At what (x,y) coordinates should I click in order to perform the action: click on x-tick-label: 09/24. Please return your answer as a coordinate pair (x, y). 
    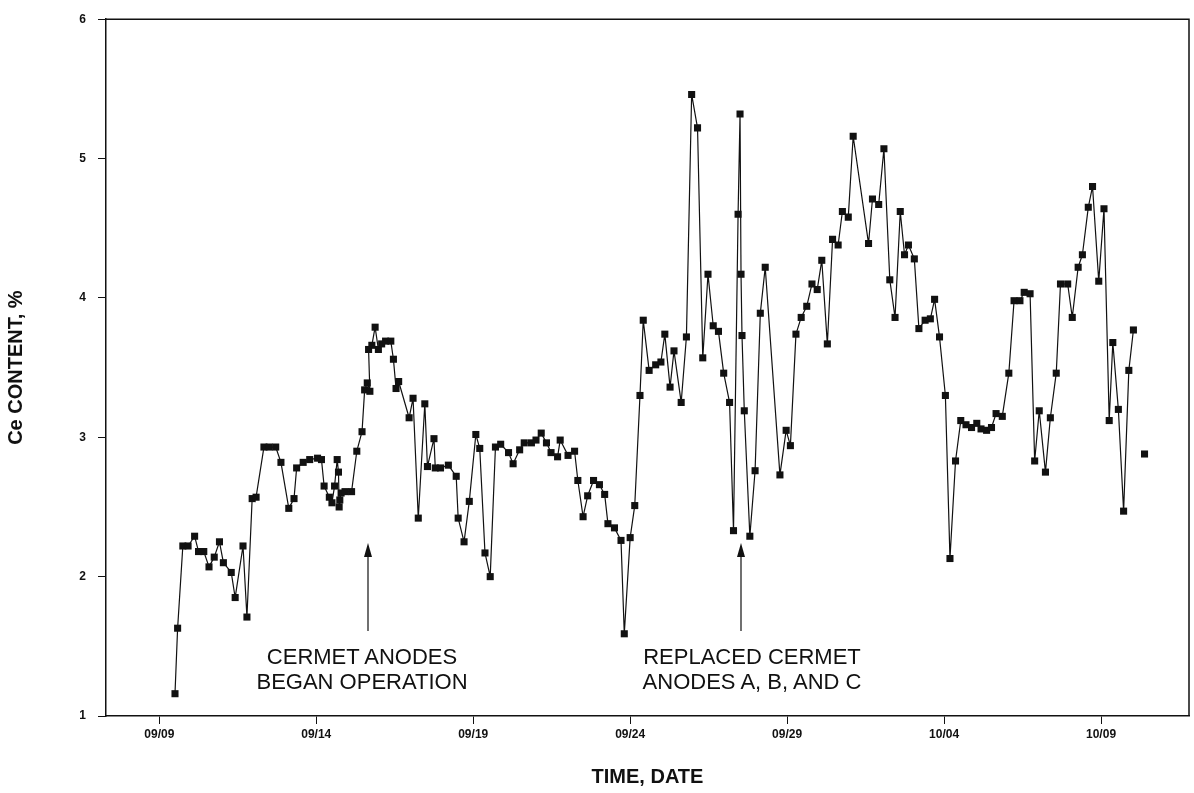
    Looking at the image, I should click on (630, 733).